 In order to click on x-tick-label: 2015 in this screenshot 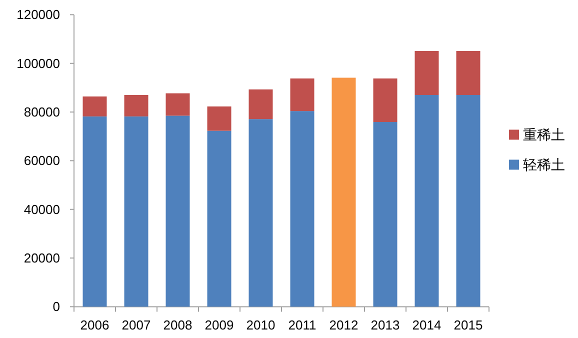, I will do `click(468, 325)`.